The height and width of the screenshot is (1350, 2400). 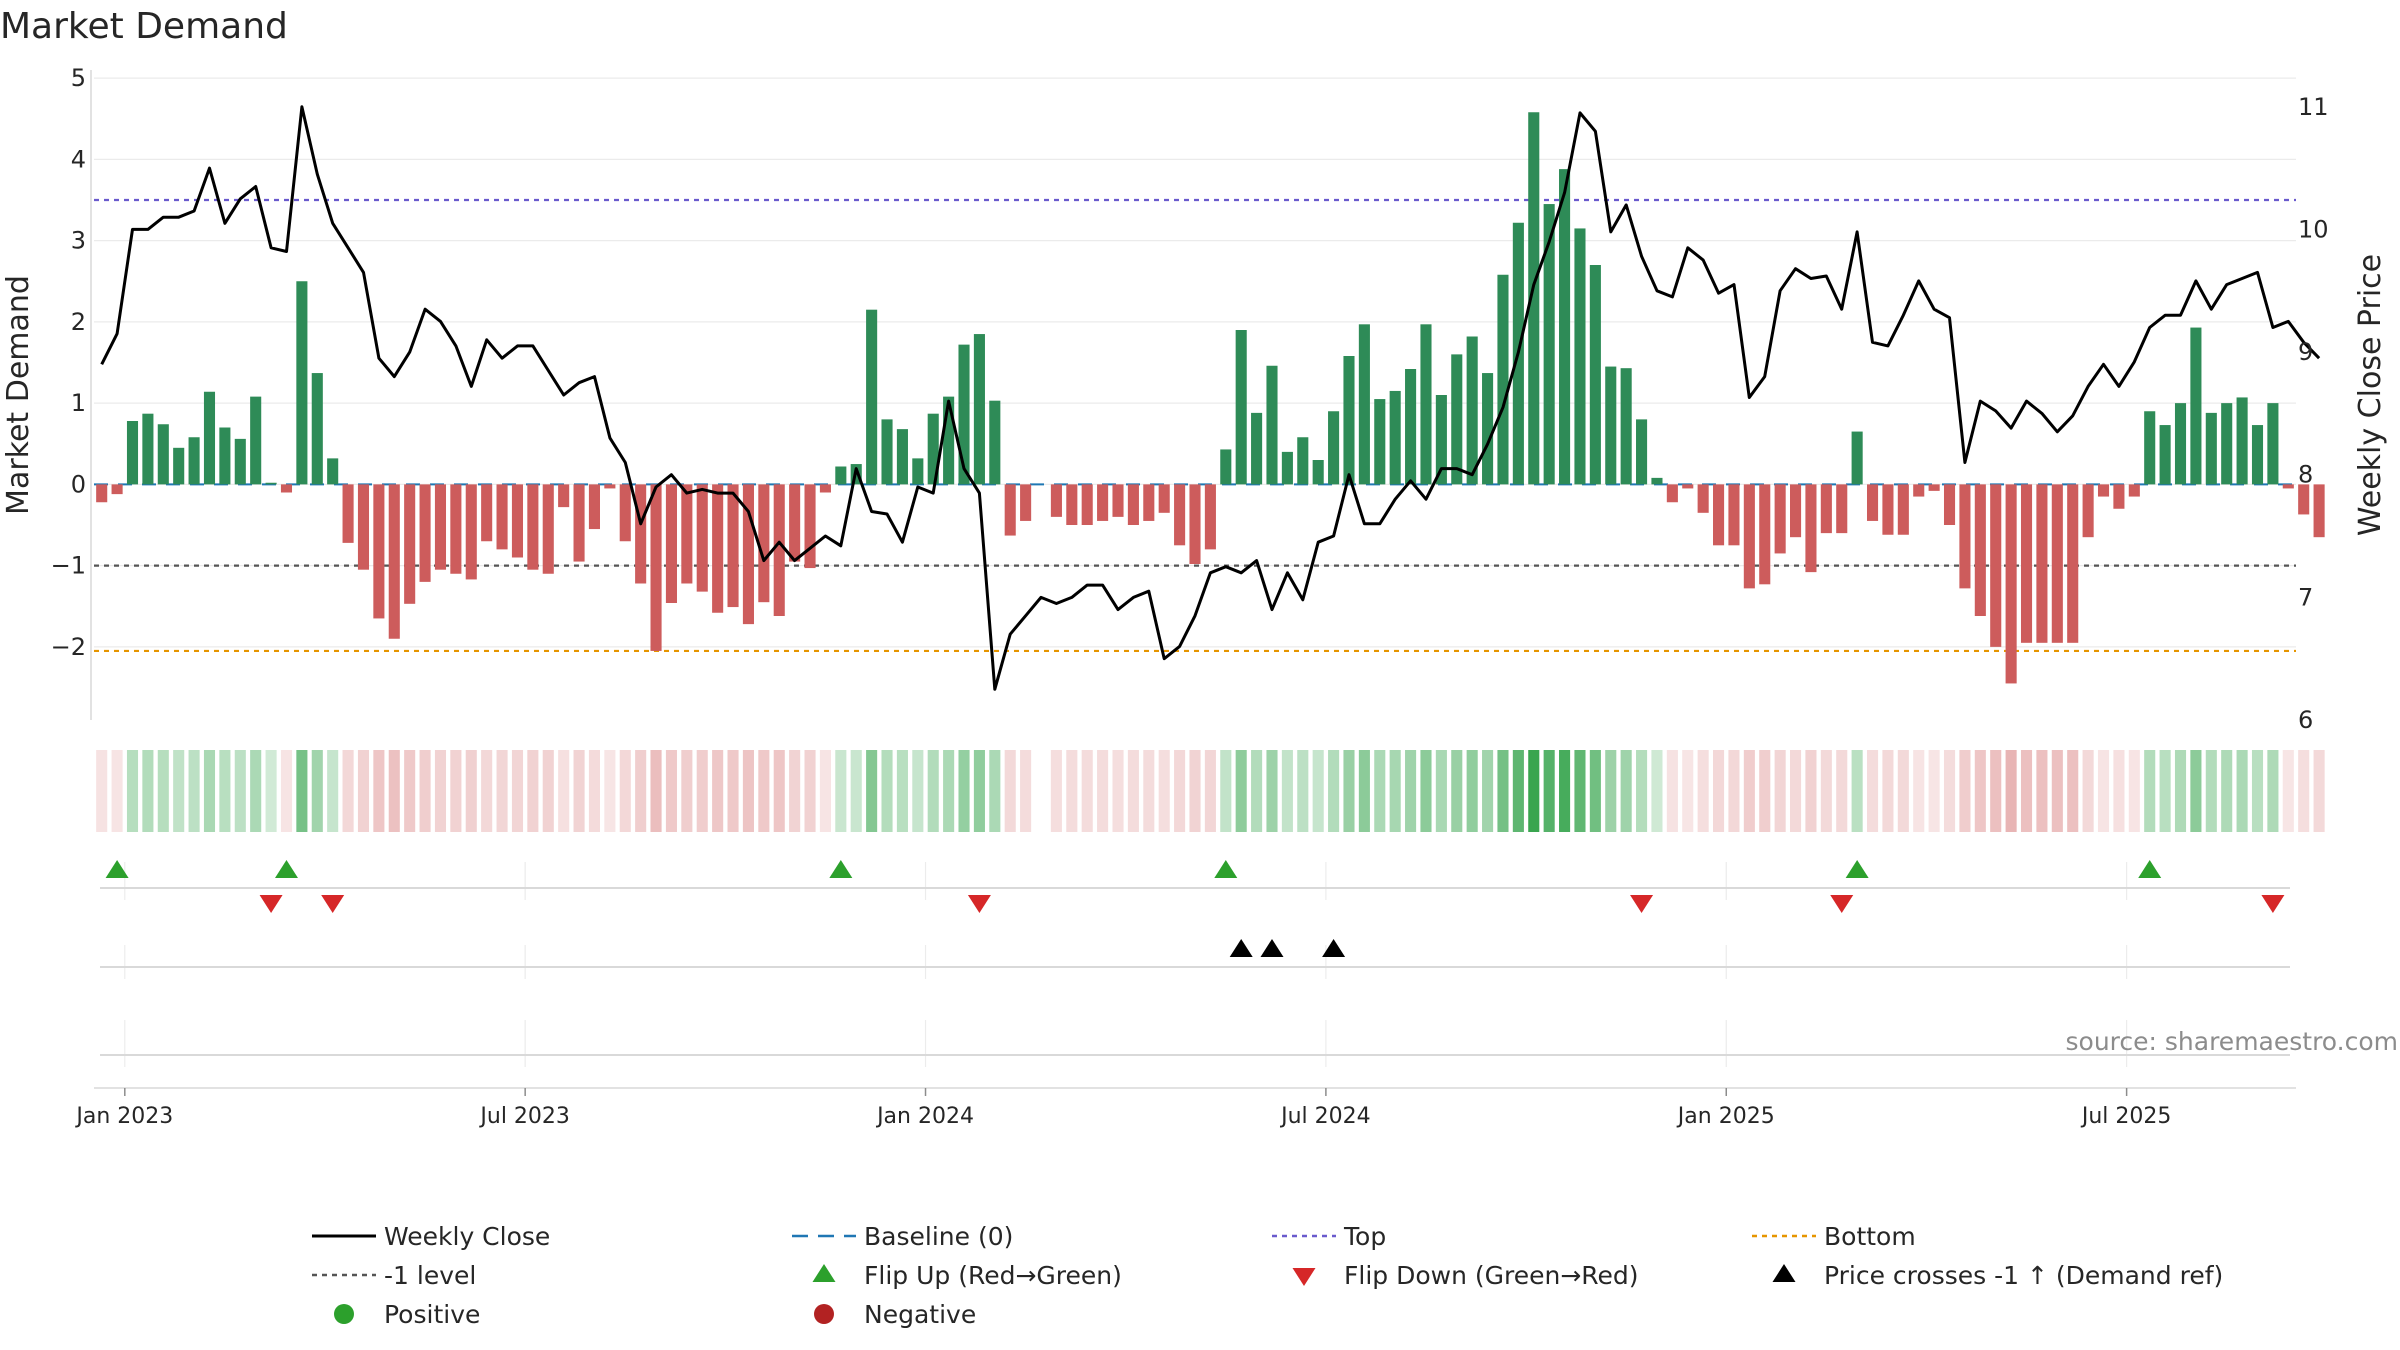 What do you see at coordinates (430, 1275) in the screenshot?
I see `legend-label: -1 level` at bounding box center [430, 1275].